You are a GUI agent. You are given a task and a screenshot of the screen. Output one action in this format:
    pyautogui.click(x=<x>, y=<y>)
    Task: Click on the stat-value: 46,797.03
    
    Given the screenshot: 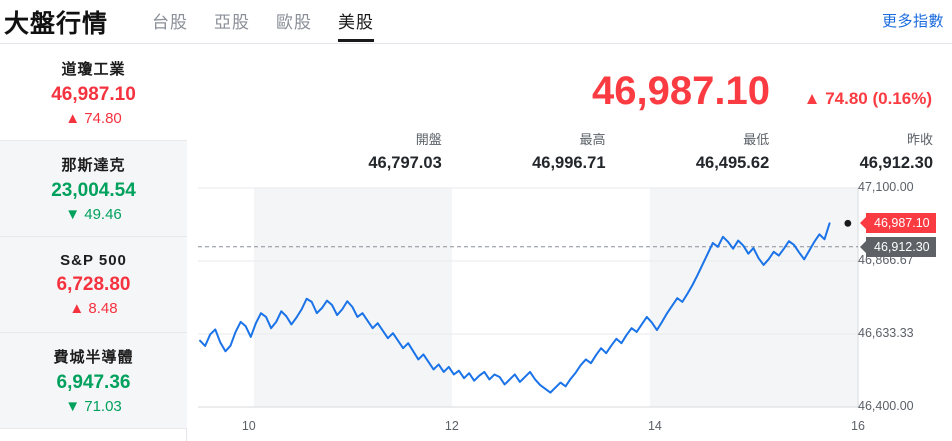 What is the action you would take?
    pyautogui.click(x=405, y=163)
    